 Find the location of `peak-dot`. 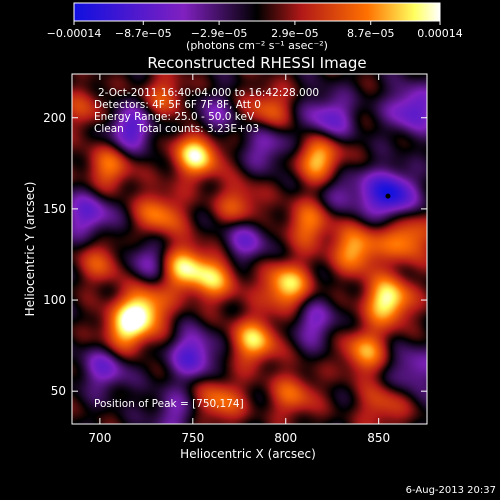

peak-dot is located at coordinates (388, 196).